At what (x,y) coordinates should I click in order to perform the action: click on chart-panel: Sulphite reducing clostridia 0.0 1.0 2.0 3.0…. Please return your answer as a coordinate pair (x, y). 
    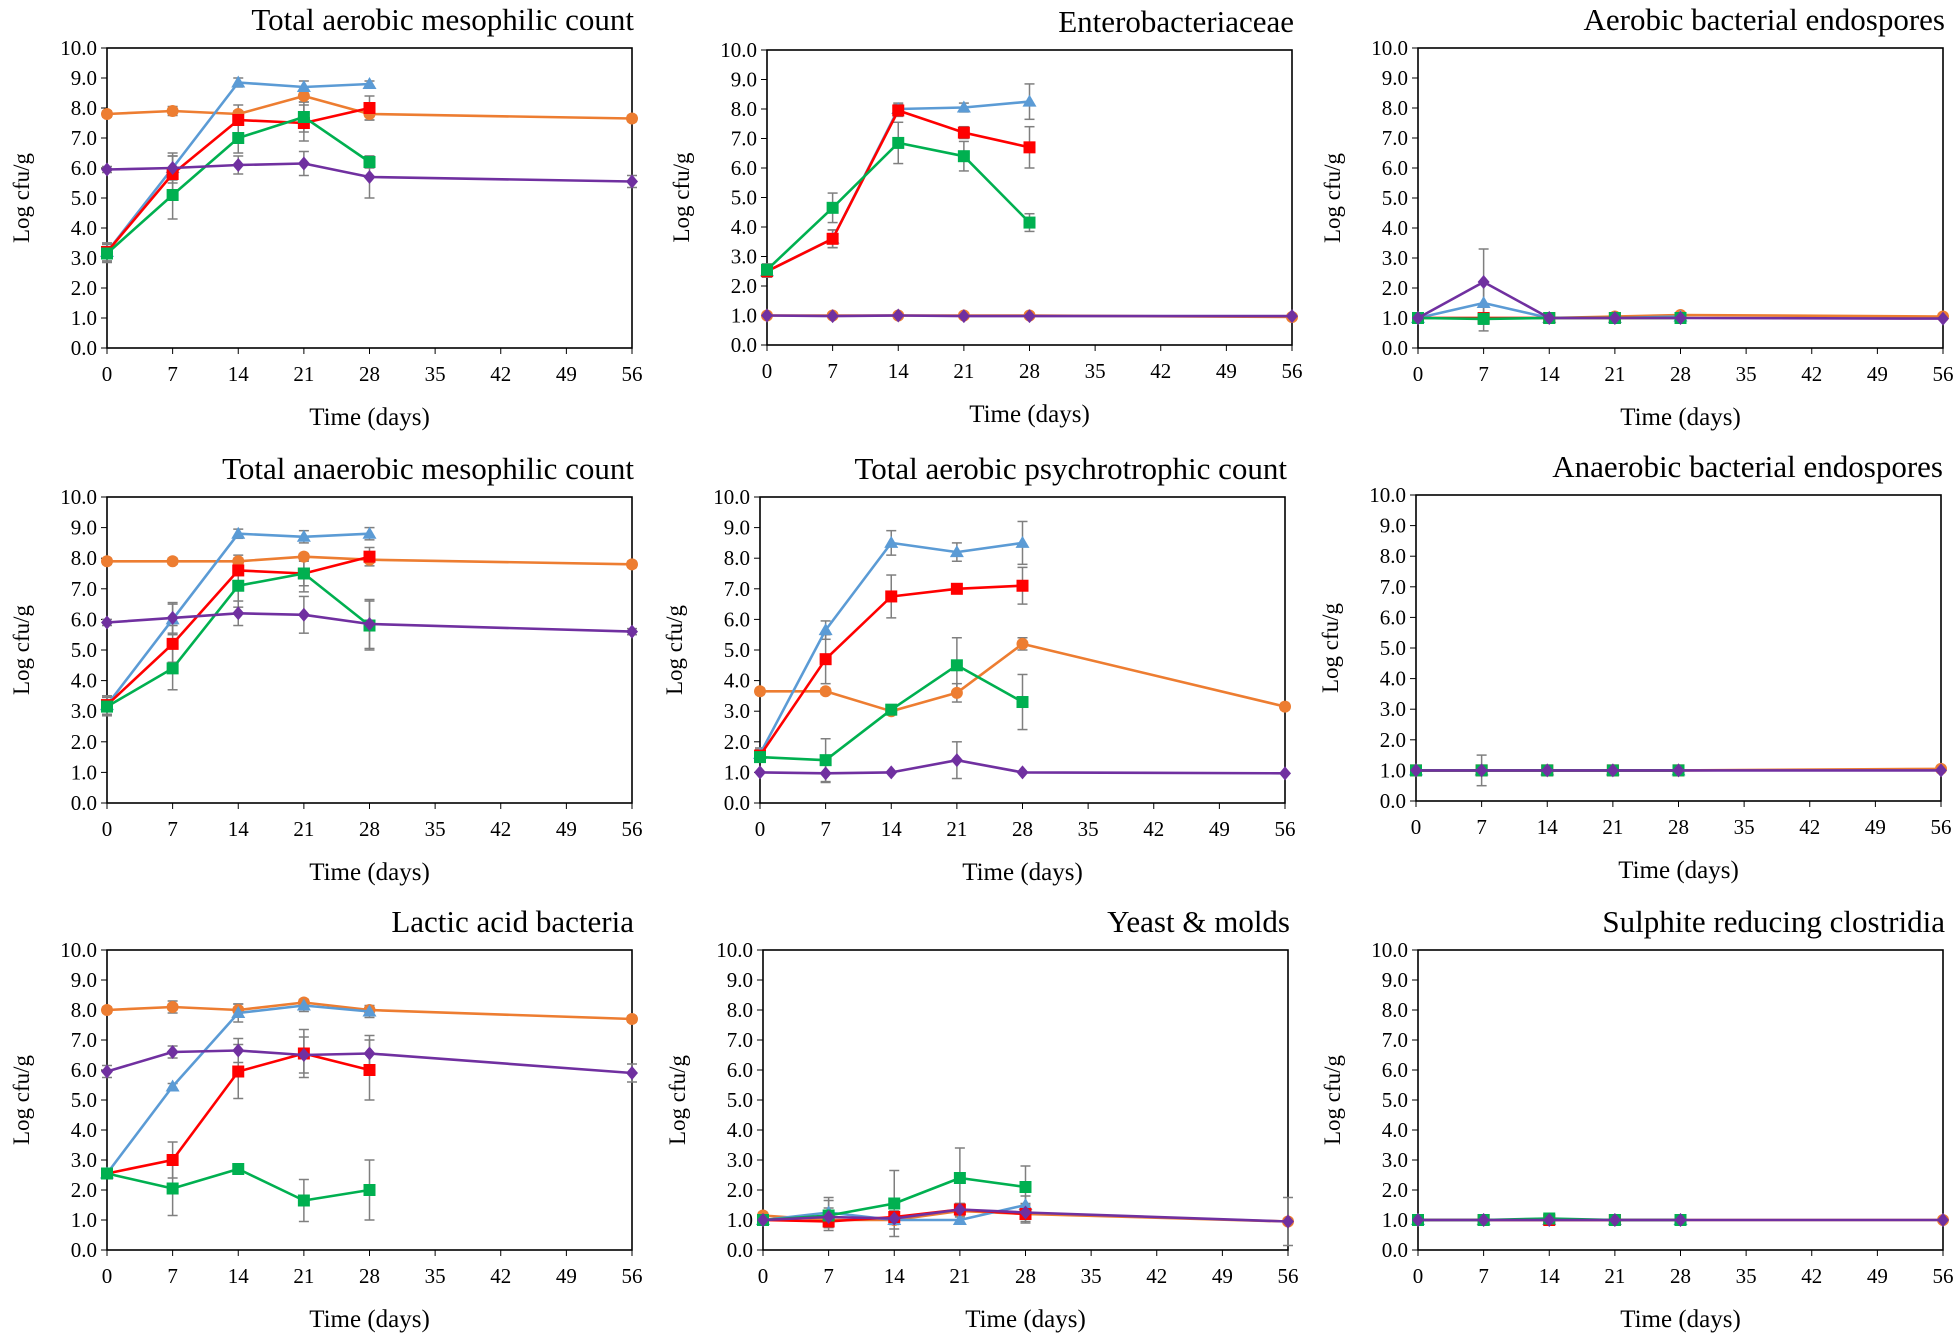
    Looking at the image, I should click on (1637, 1118).